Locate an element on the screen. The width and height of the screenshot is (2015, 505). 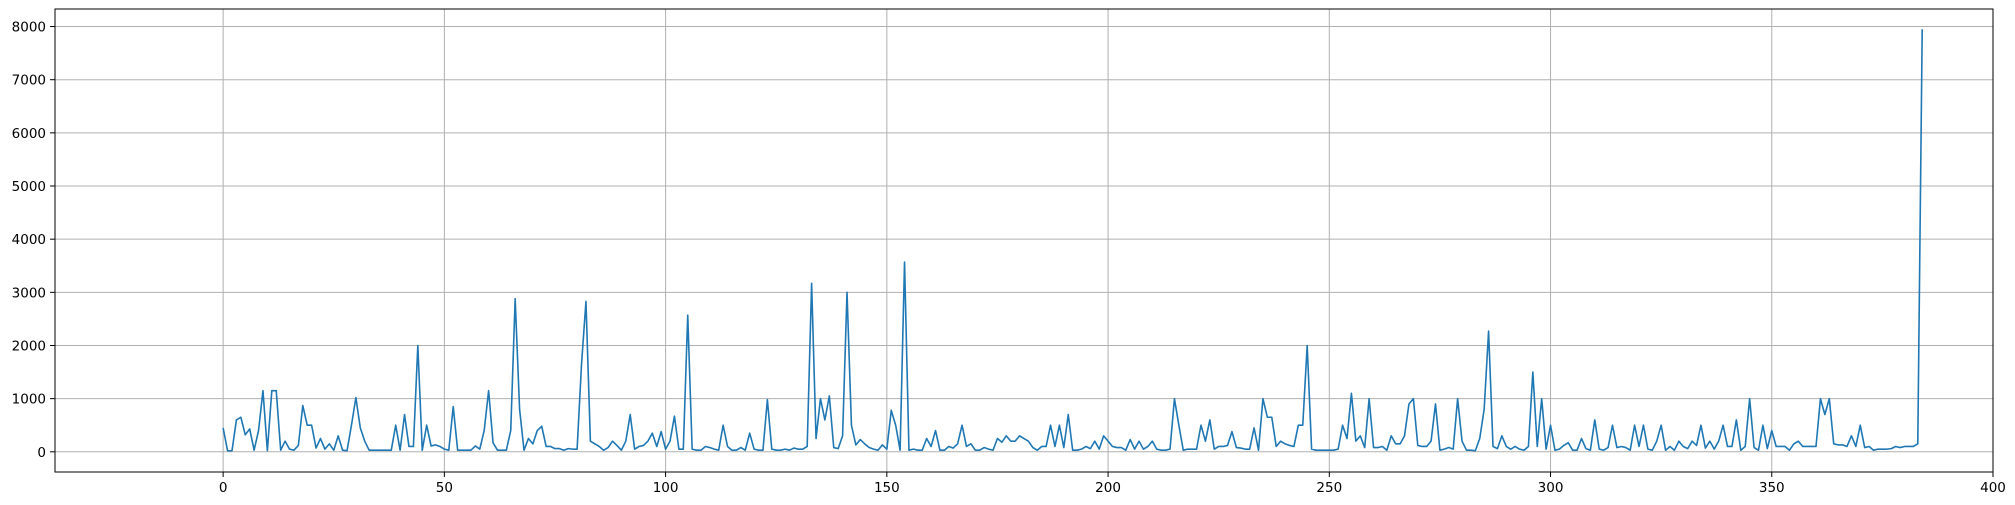
y-tick-label: 7000 is located at coordinates (29, 81).